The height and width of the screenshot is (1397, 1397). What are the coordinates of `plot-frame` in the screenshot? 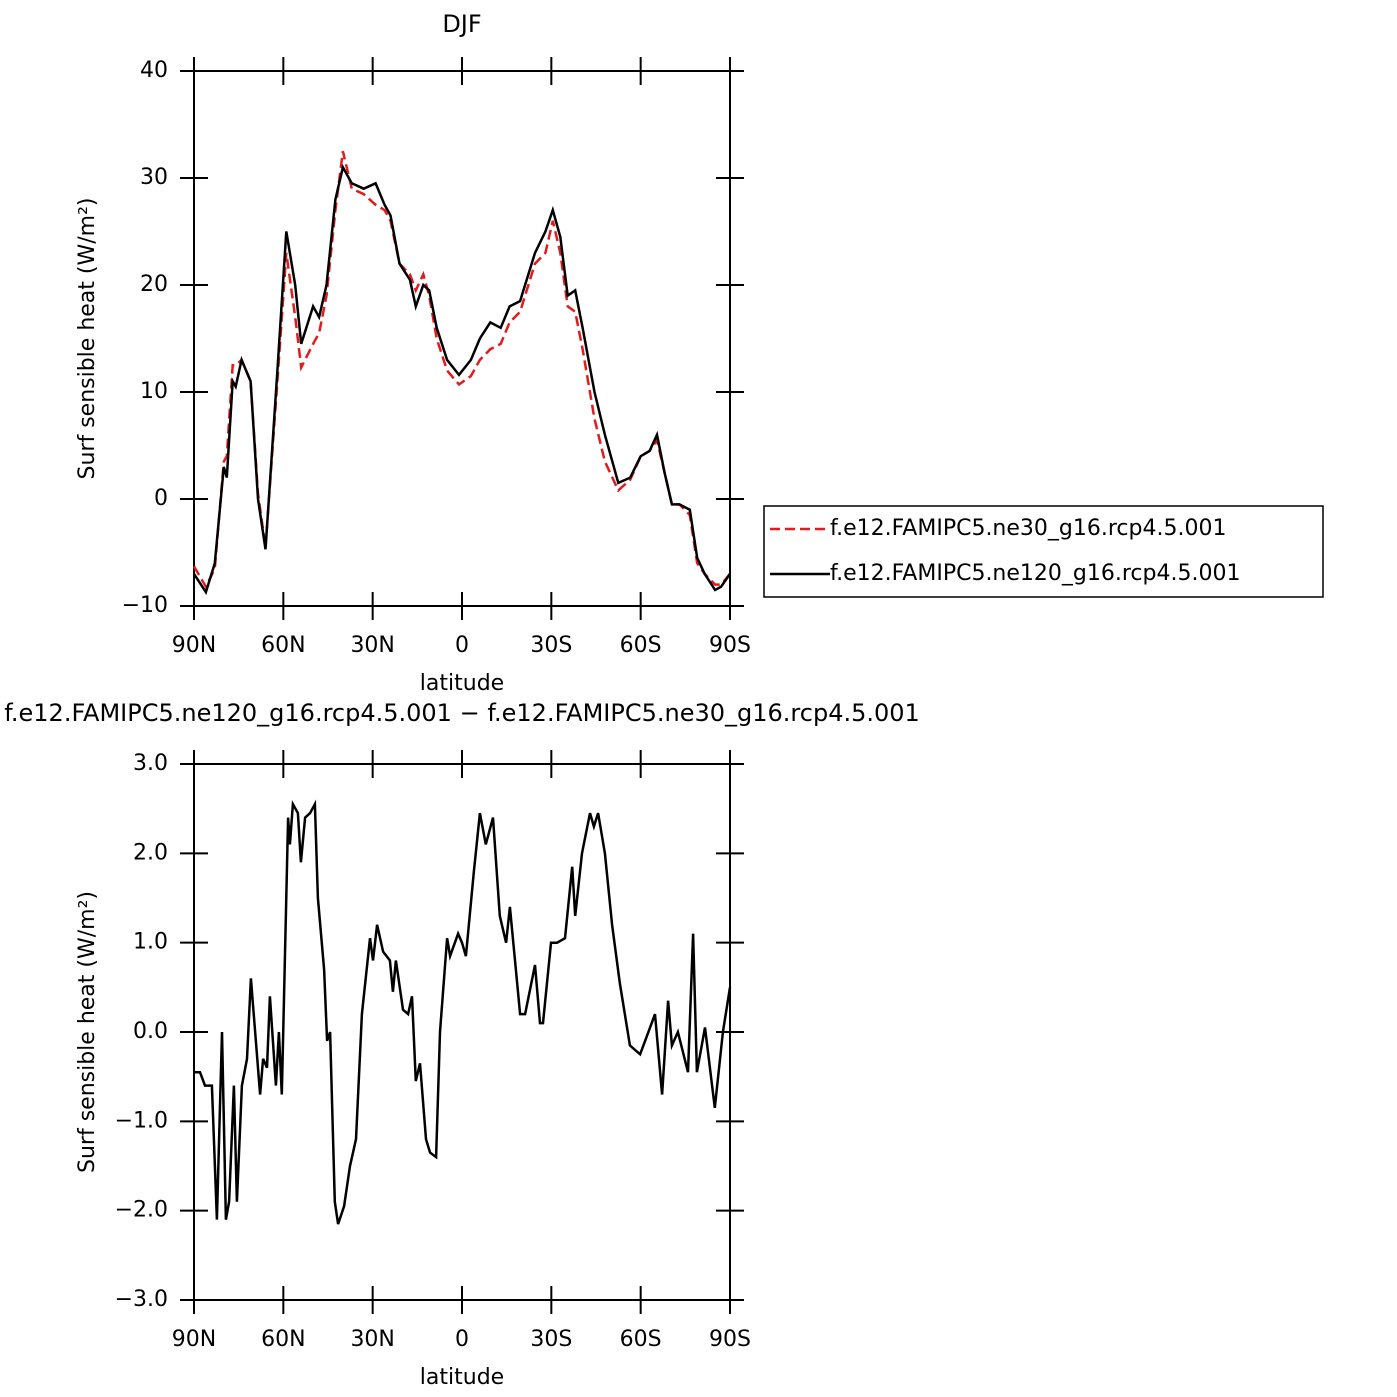 It's located at (462, 338).